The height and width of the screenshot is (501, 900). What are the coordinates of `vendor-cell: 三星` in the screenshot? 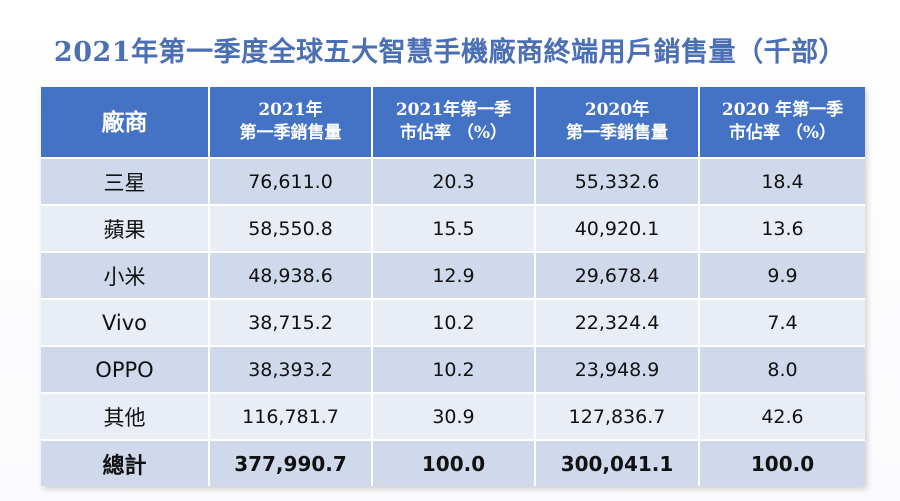 It's located at (125, 181).